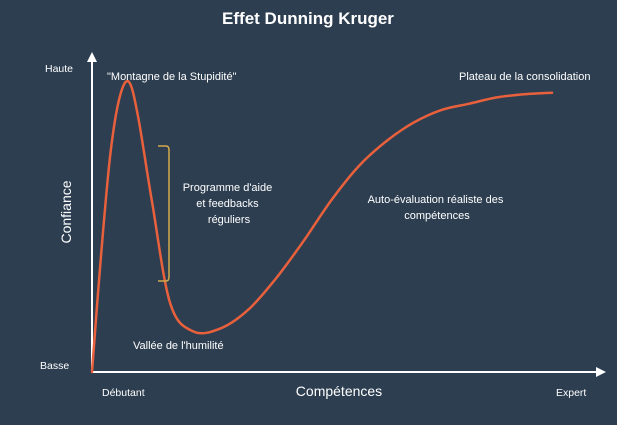  I want to click on annotation-realistic-line-1: Auto-évaluation réaliste des, so click(436, 200).